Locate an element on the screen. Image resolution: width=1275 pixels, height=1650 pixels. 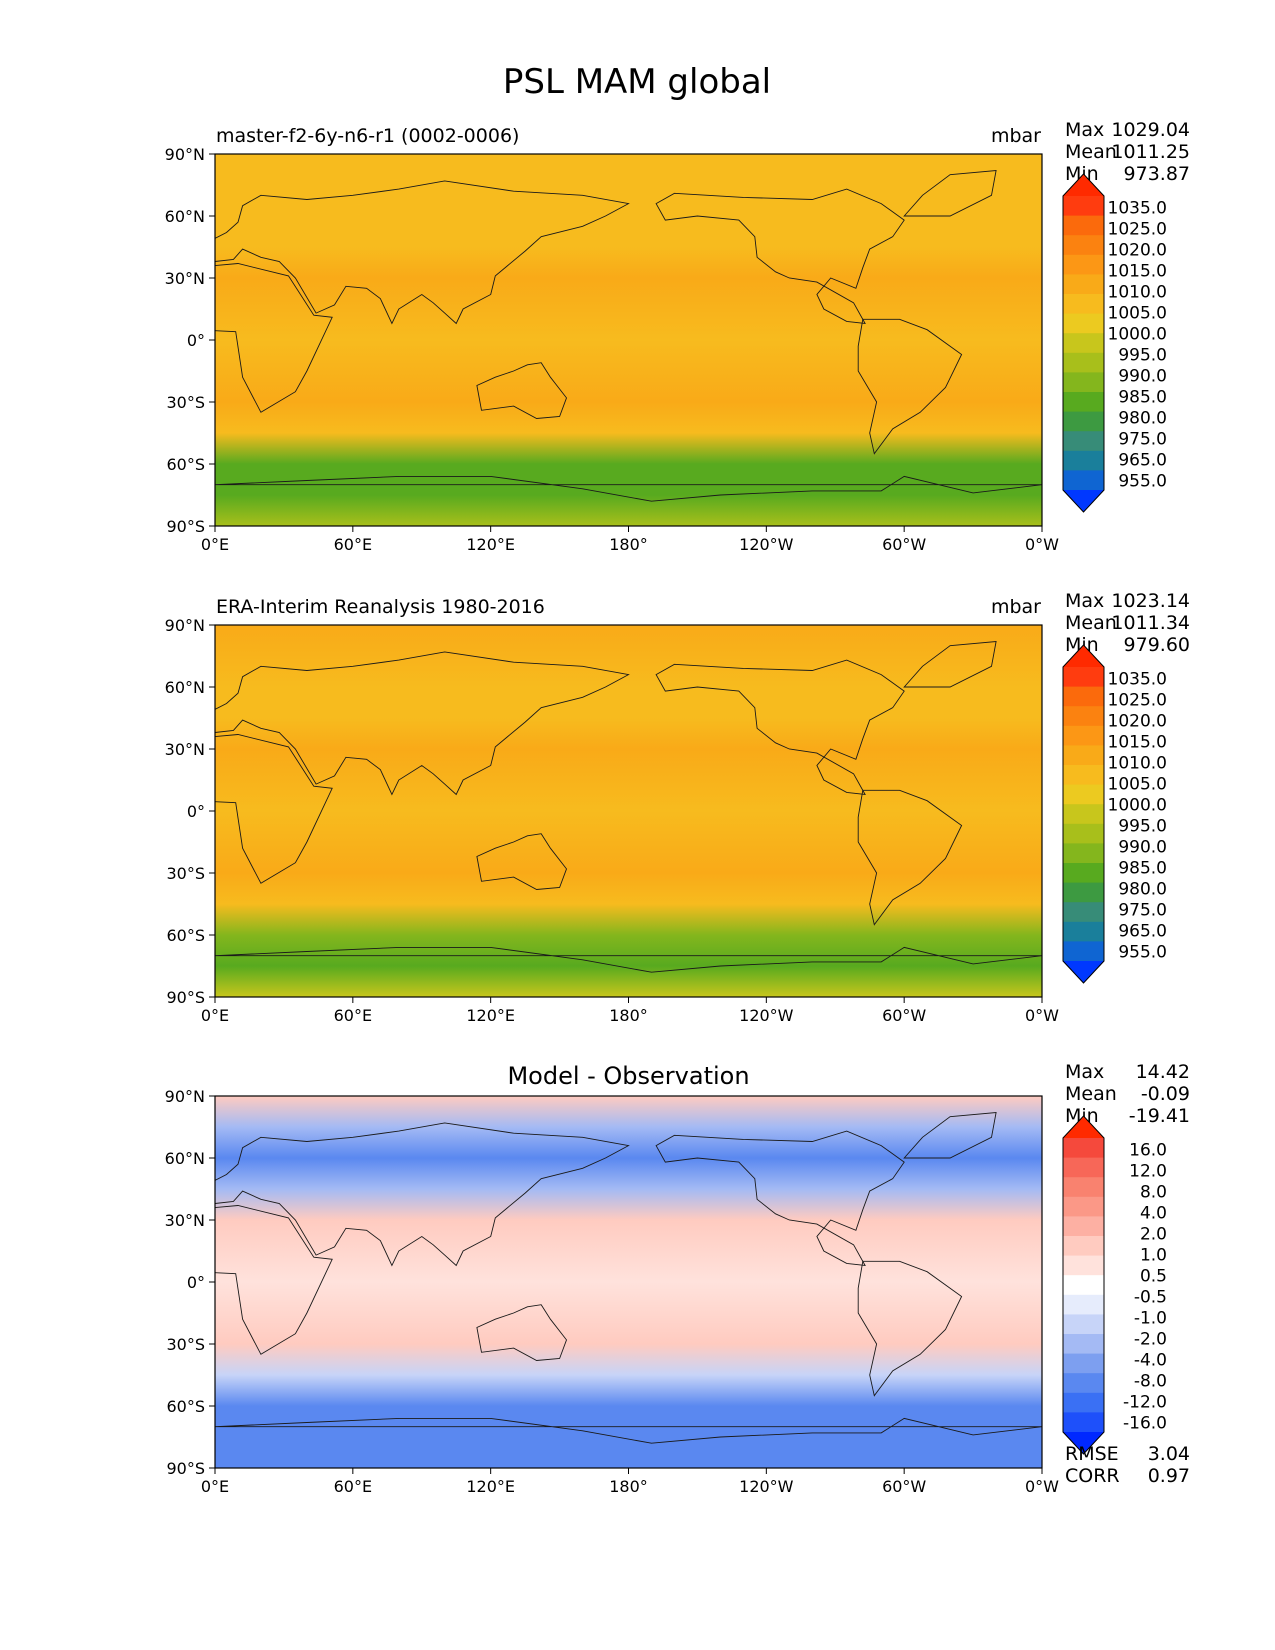
colorbar-tick-label: 12.0 is located at coordinates (1148, 1172).